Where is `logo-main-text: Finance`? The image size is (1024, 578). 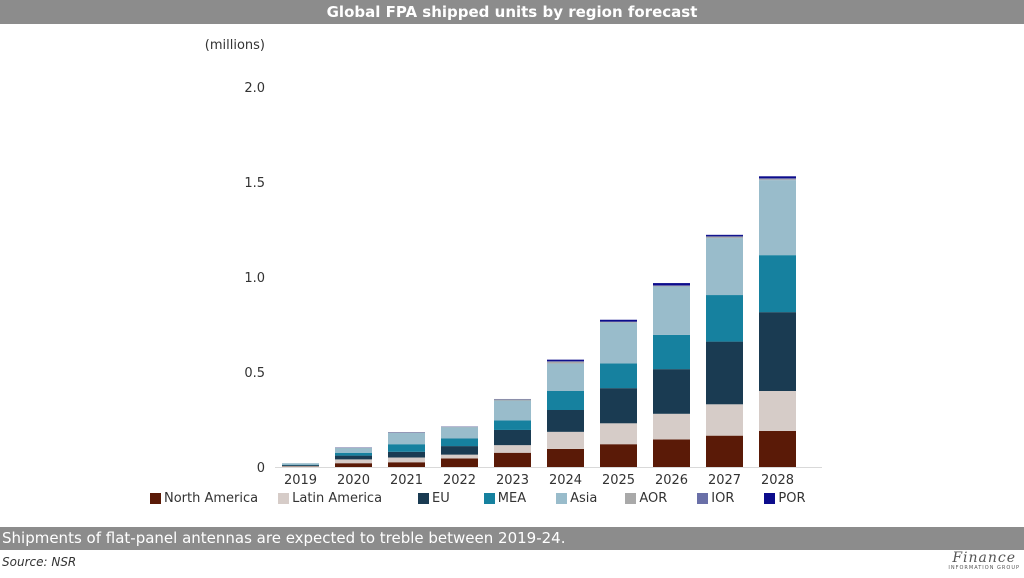
logo-main-text: Finance is located at coordinates (984, 558).